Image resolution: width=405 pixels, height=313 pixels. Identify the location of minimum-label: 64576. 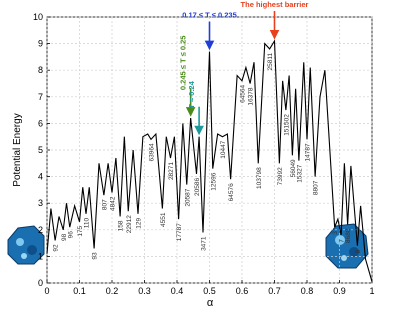
(231, 192).